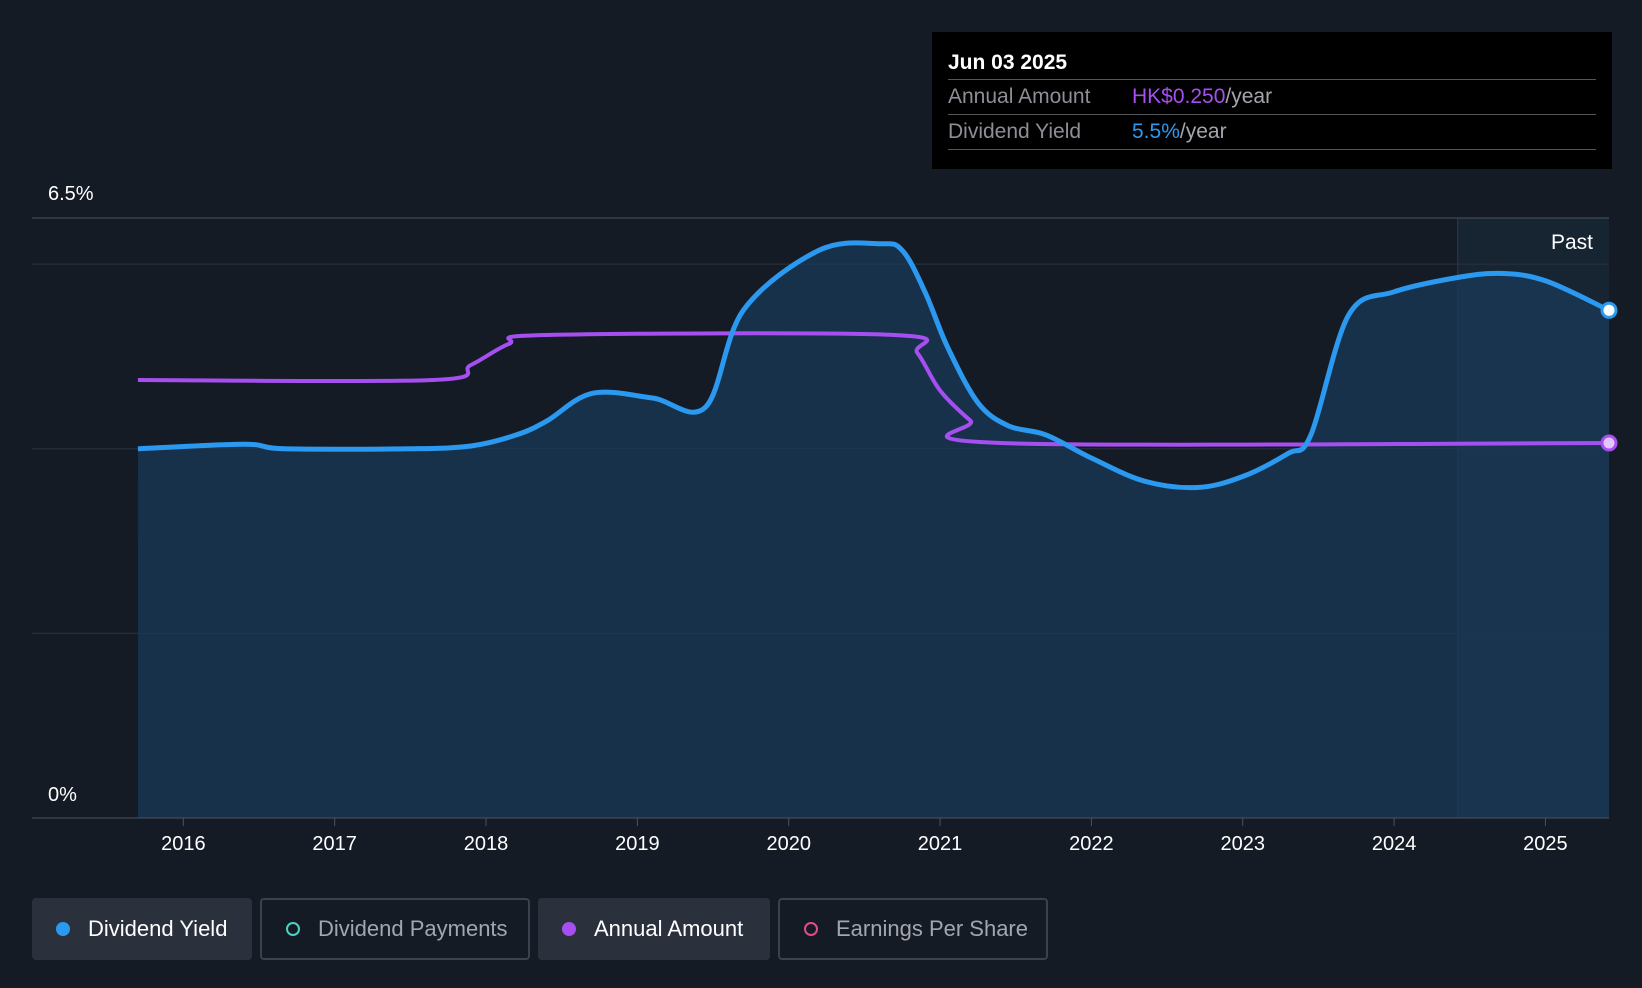  What do you see at coordinates (873, 389) in the screenshot?
I see `annual-amount-line` at bounding box center [873, 389].